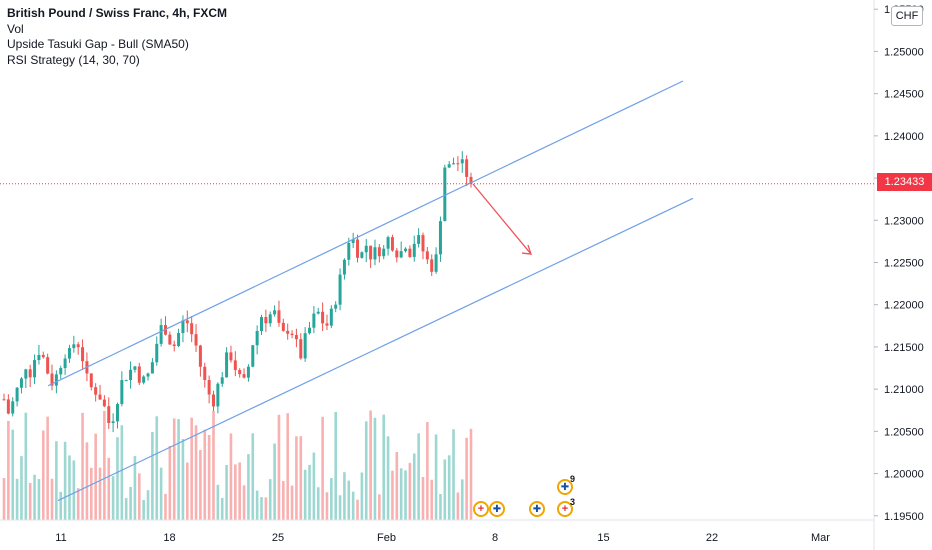 The width and height of the screenshot is (932, 550). I want to click on rsi-strategy-label: RSI Strategy (14, 30, 70), so click(73, 59).